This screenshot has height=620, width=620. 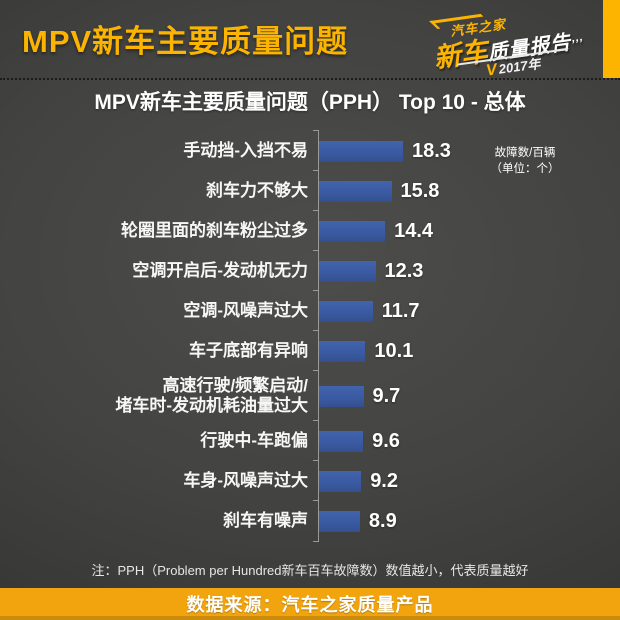 What do you see at coordinates (384, 480) in the screenshot?
I see `bar-value: 9.2` at bounding box center [384, 480].